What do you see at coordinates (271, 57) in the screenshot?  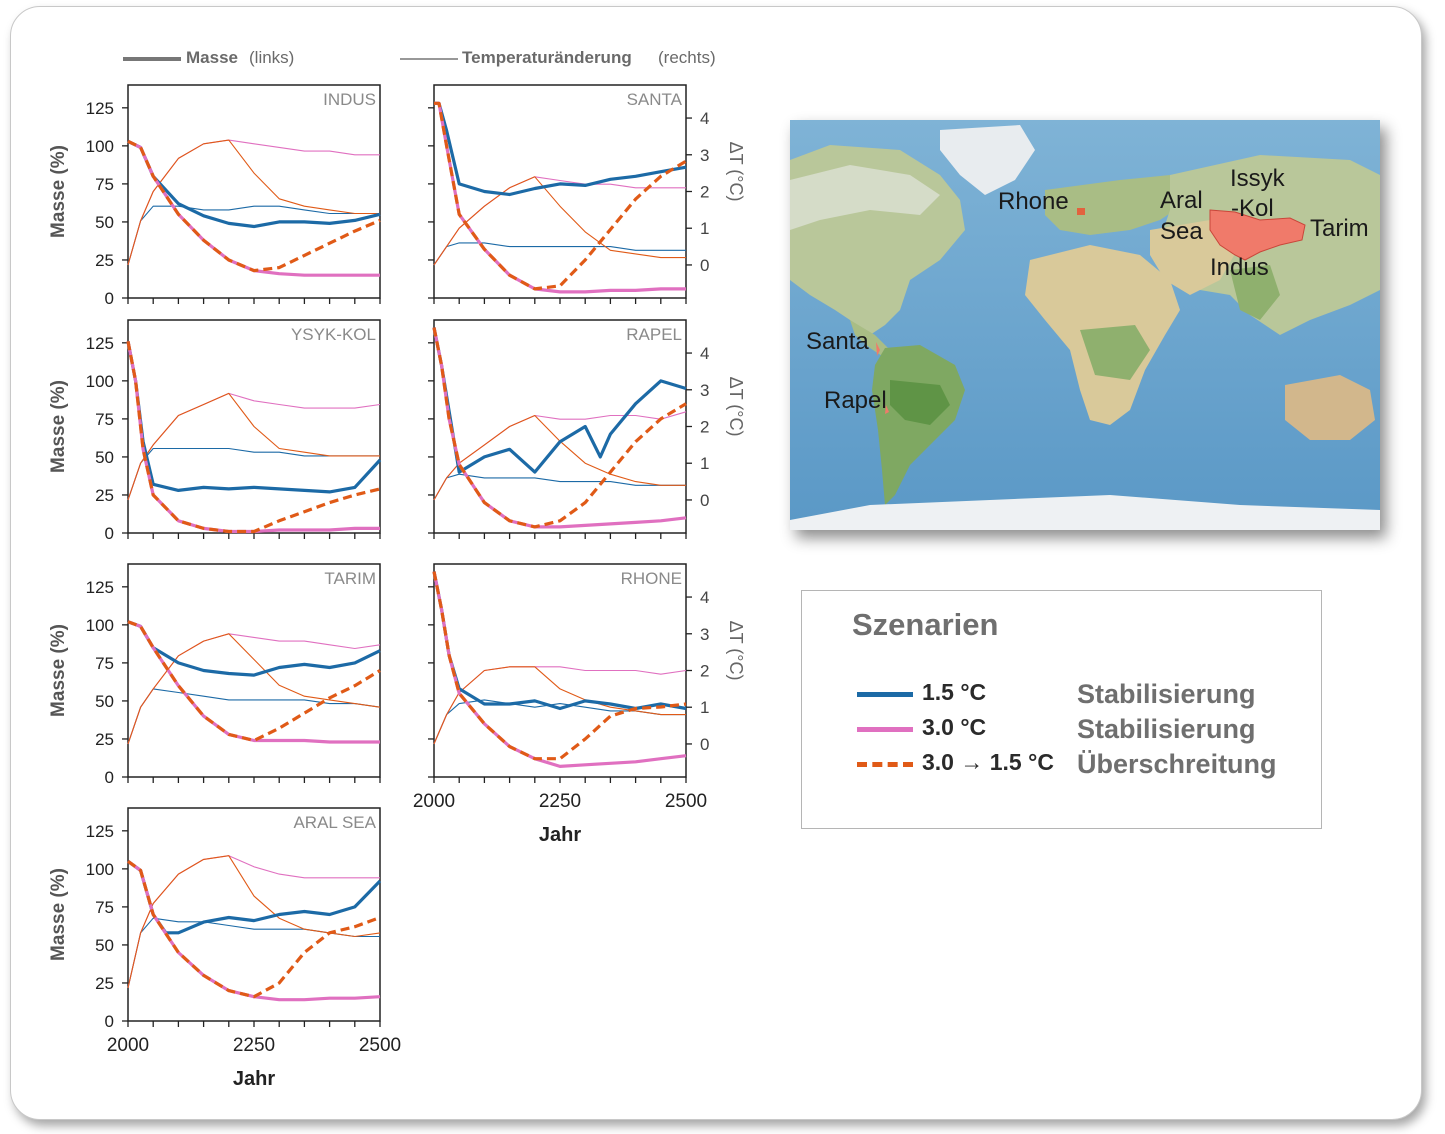 I see `mass-legend-note: (links)` at bounding box center [271, 57].